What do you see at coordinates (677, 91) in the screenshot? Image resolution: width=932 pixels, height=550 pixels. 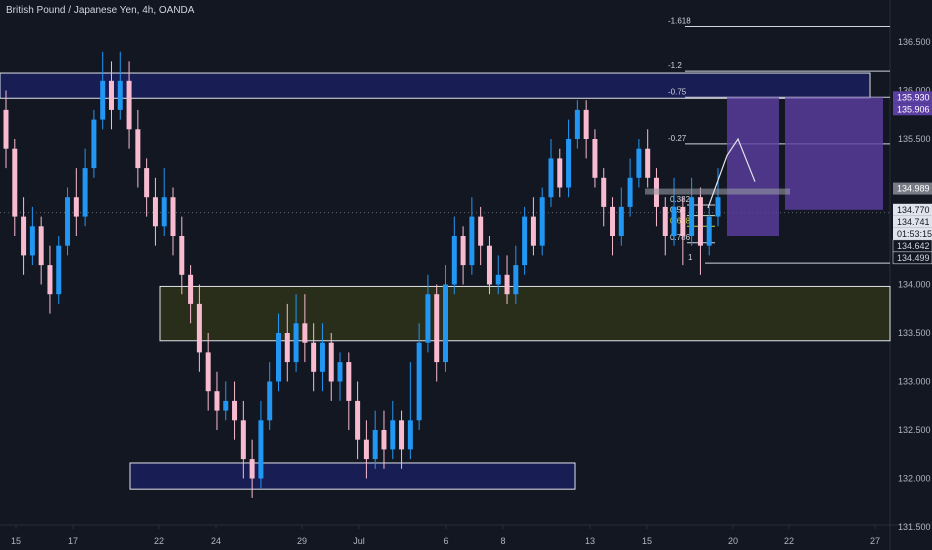 I see `fib-label: -0.75` at bounding box center [677, 91].